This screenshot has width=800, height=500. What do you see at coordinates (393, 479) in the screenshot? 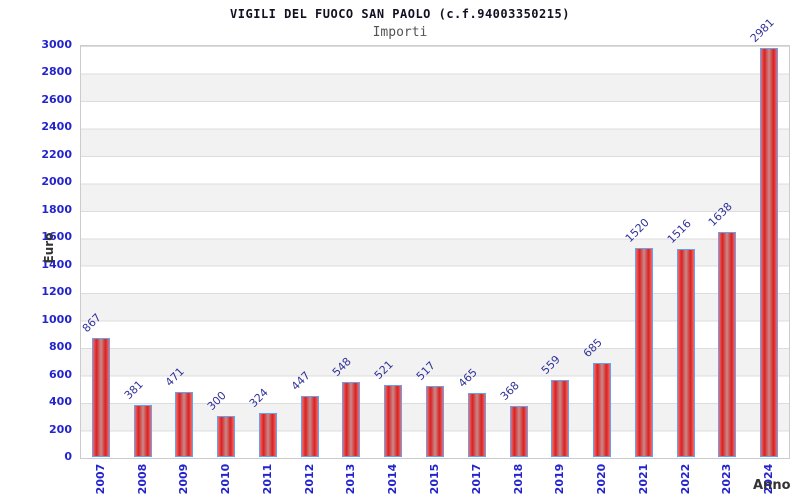
I see `x-tick-label: 2014` at bounding box center [393, 479].